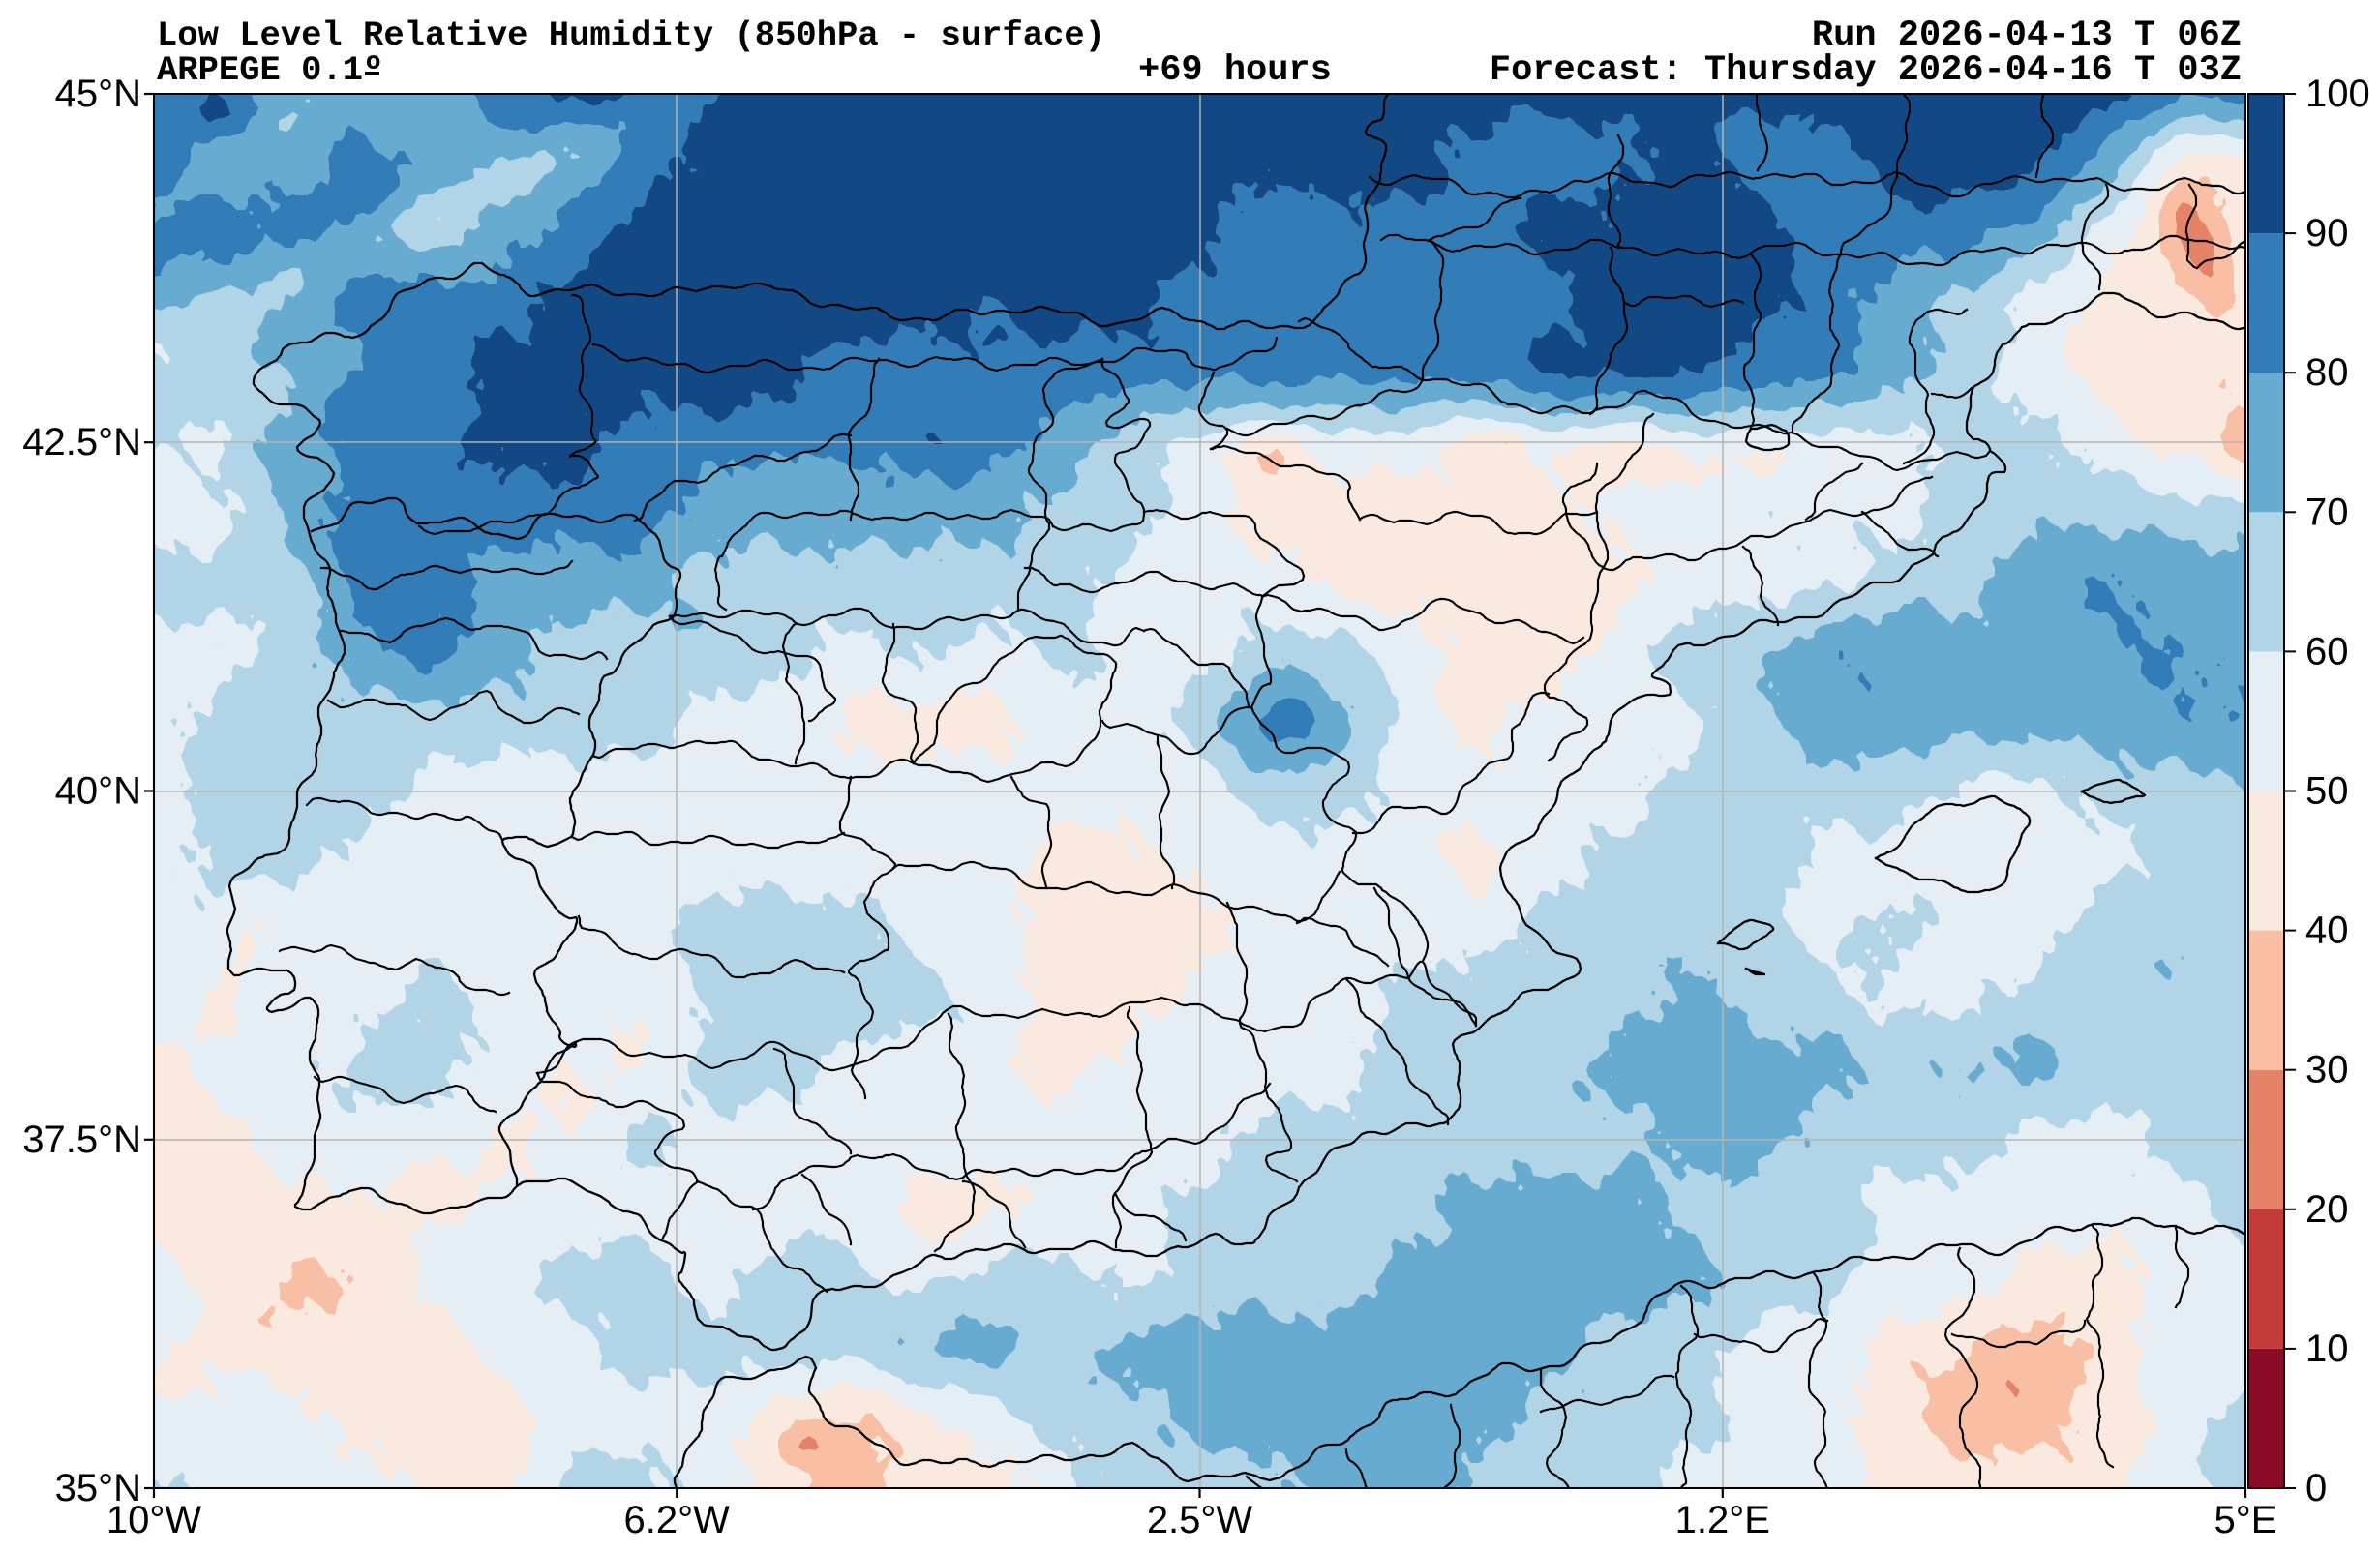 This screenshot has height=1552, width=2380. Describe the element at coordinates (98, 792) in the screenshot. I see `svg-text: 40°N` at that location.